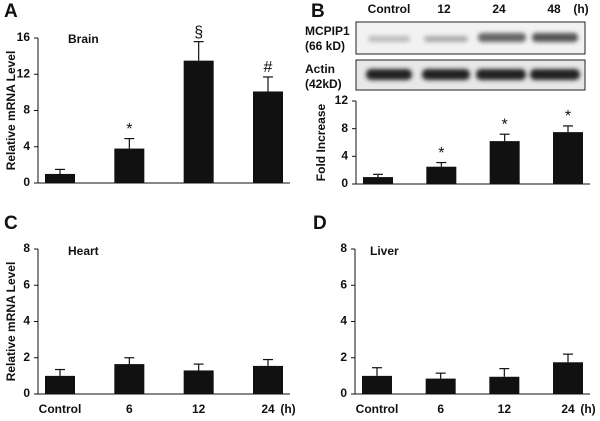 The width and height of the screenshot is (600, 421). I want to click on lane-label: 12, so click(444, 9).